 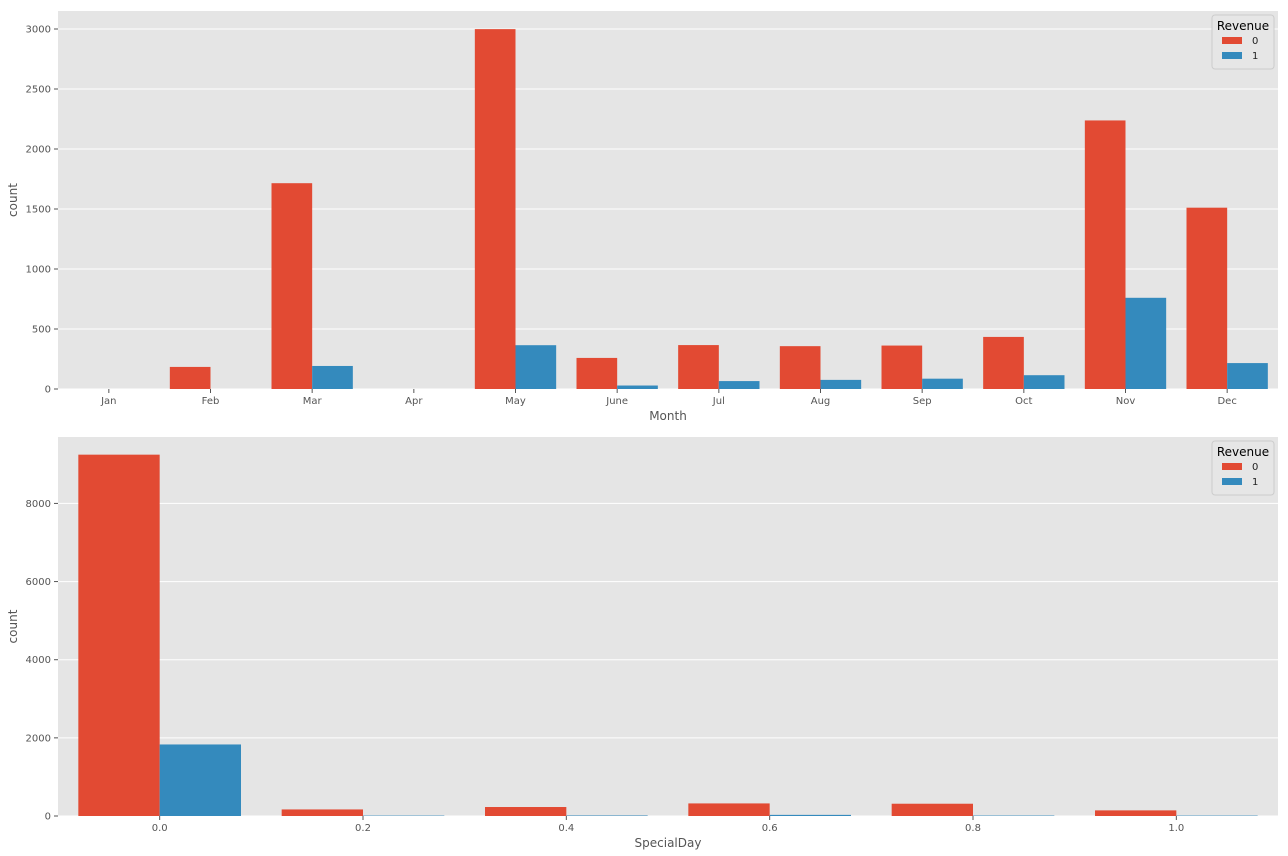 I want to click on chart-2-bar-series-1-0.0, so click(x=200, y=780).